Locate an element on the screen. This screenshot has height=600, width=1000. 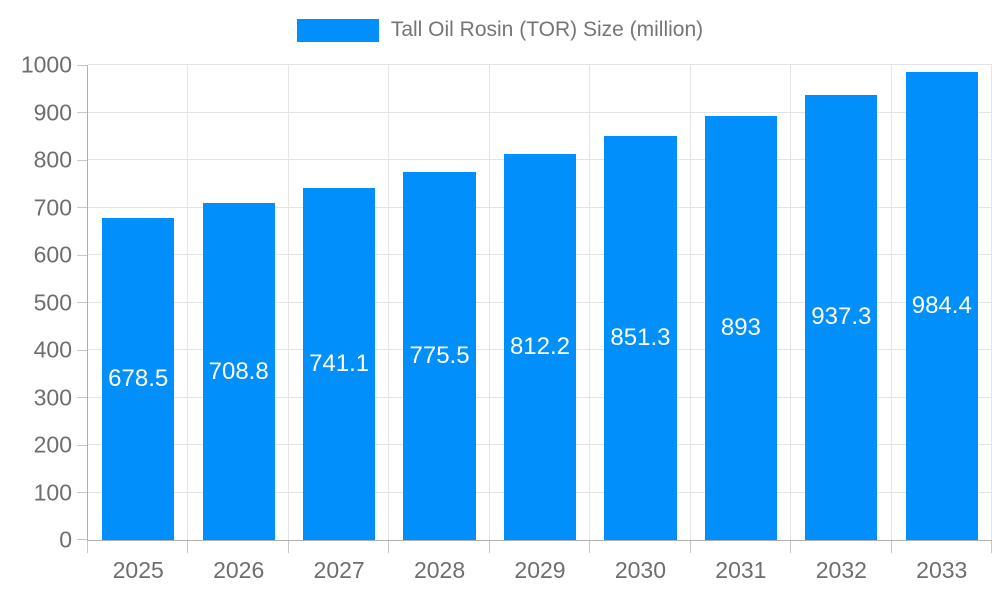
legend: Tall Oil Rosin (TOR) Size (million) is located at coordinates (500, 30).